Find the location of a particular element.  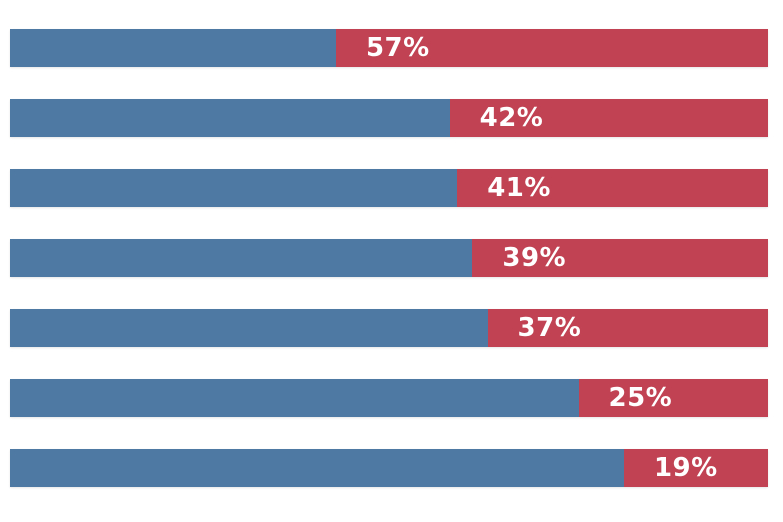

bar-row: 41% is located at coordinates (389, 188).